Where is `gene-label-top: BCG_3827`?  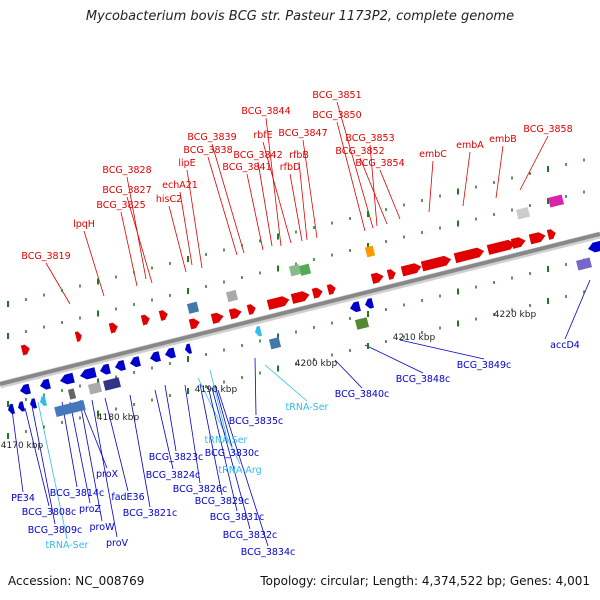 gene-label-top: BCG_3827 is located at coordinates (126, 190).